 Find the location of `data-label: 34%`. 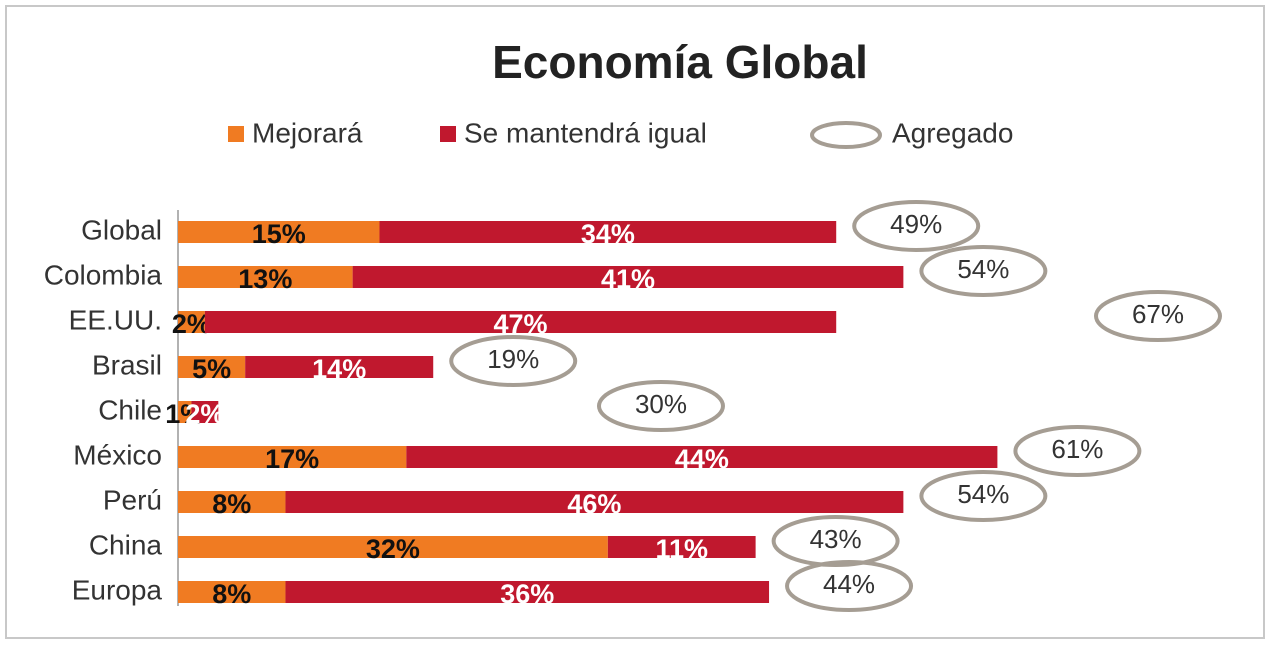

data-label: 34% is located at coordinates (608, 234).